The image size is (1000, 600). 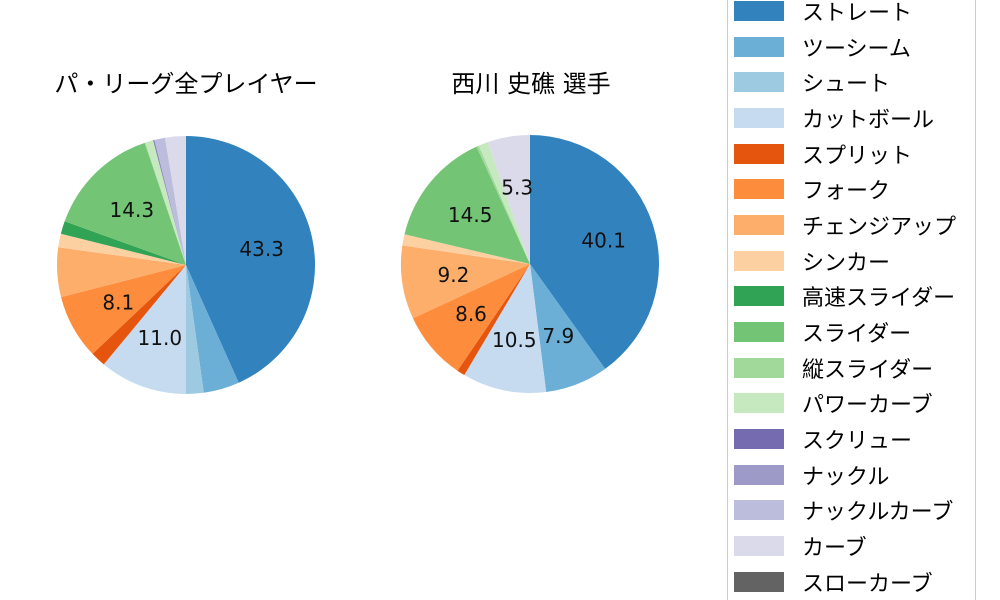 I want to click on legend-item: シンカー, so click(x=854, y=261).